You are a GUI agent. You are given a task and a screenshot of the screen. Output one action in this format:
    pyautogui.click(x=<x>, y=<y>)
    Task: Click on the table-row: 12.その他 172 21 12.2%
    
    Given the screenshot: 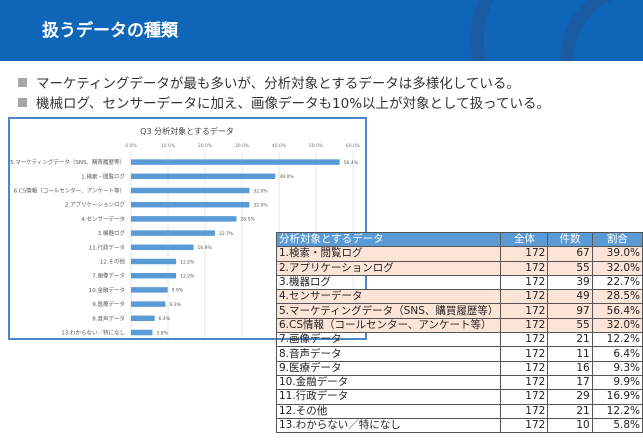 What is the action you would take?
    pyautogui.click(x=459, y=411)
    